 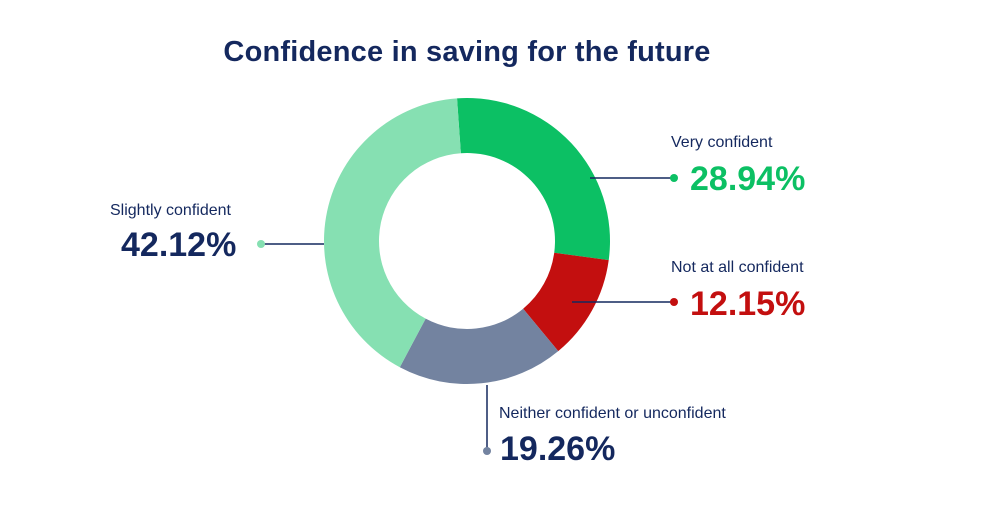 I want to click on slice-label-very-confident: Very confident, so click(x=722, y=142).